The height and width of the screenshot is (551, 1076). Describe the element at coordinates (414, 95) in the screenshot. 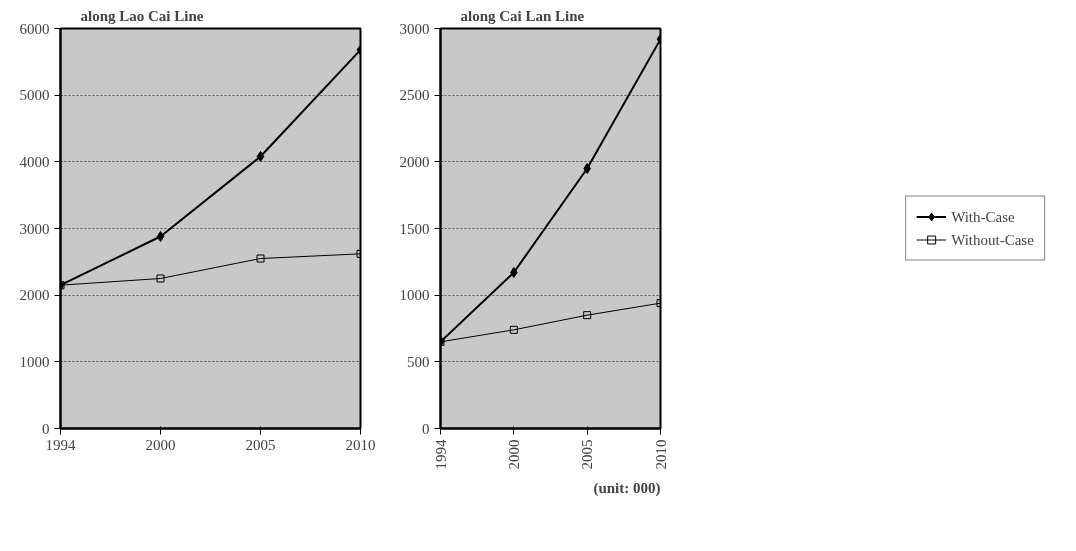

I see `y-tick-label: 2500` at that location.